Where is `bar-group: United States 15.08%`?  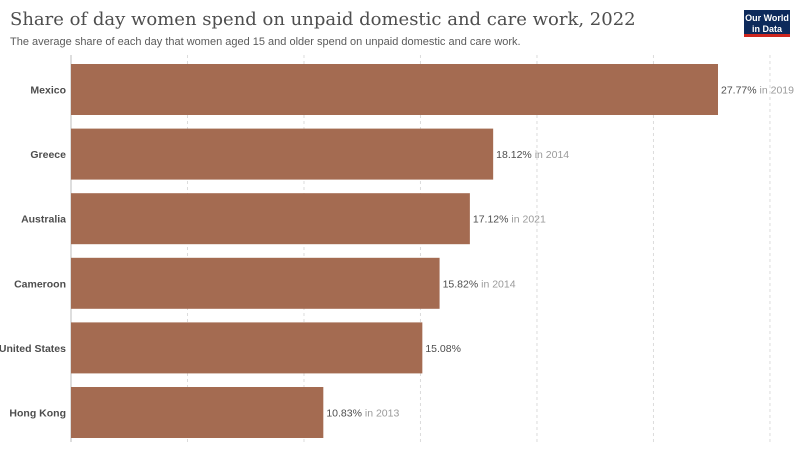
bar-group: United States 15.08% is located at coordinates (230, 348).